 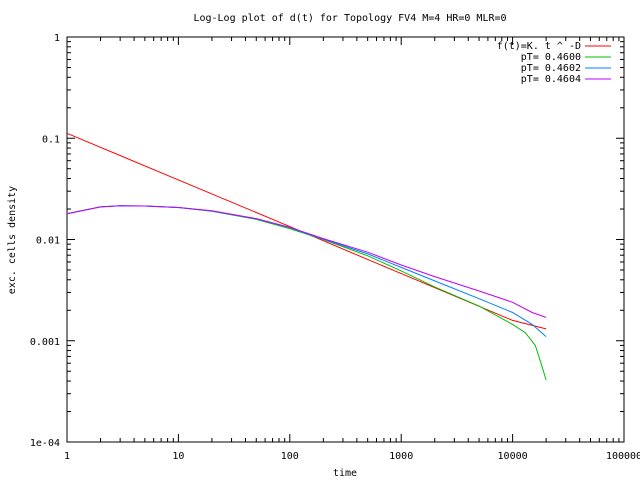 What do you see at coordinates (345, 473) in the screenshot?
I see `x-axis-label: time` at bounding box center [345, 473].